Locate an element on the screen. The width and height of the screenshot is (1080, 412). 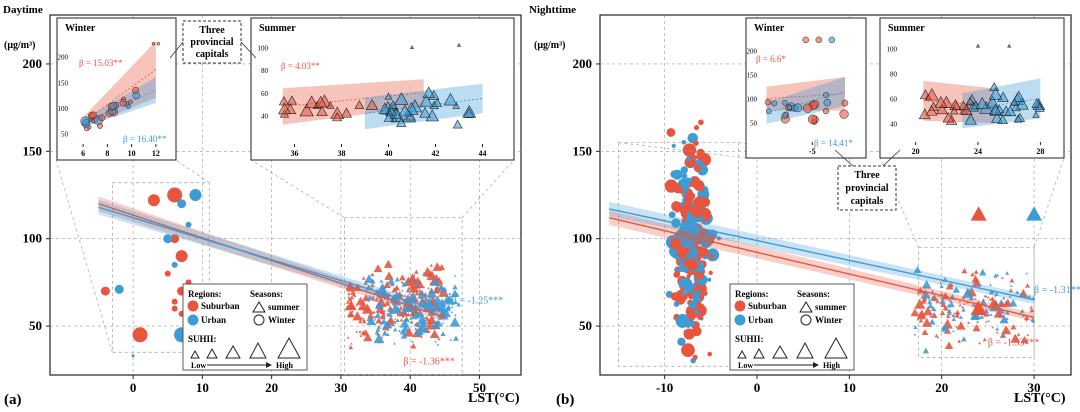
y-label-b: (μg/m³) is located at coordinates (549, 45).